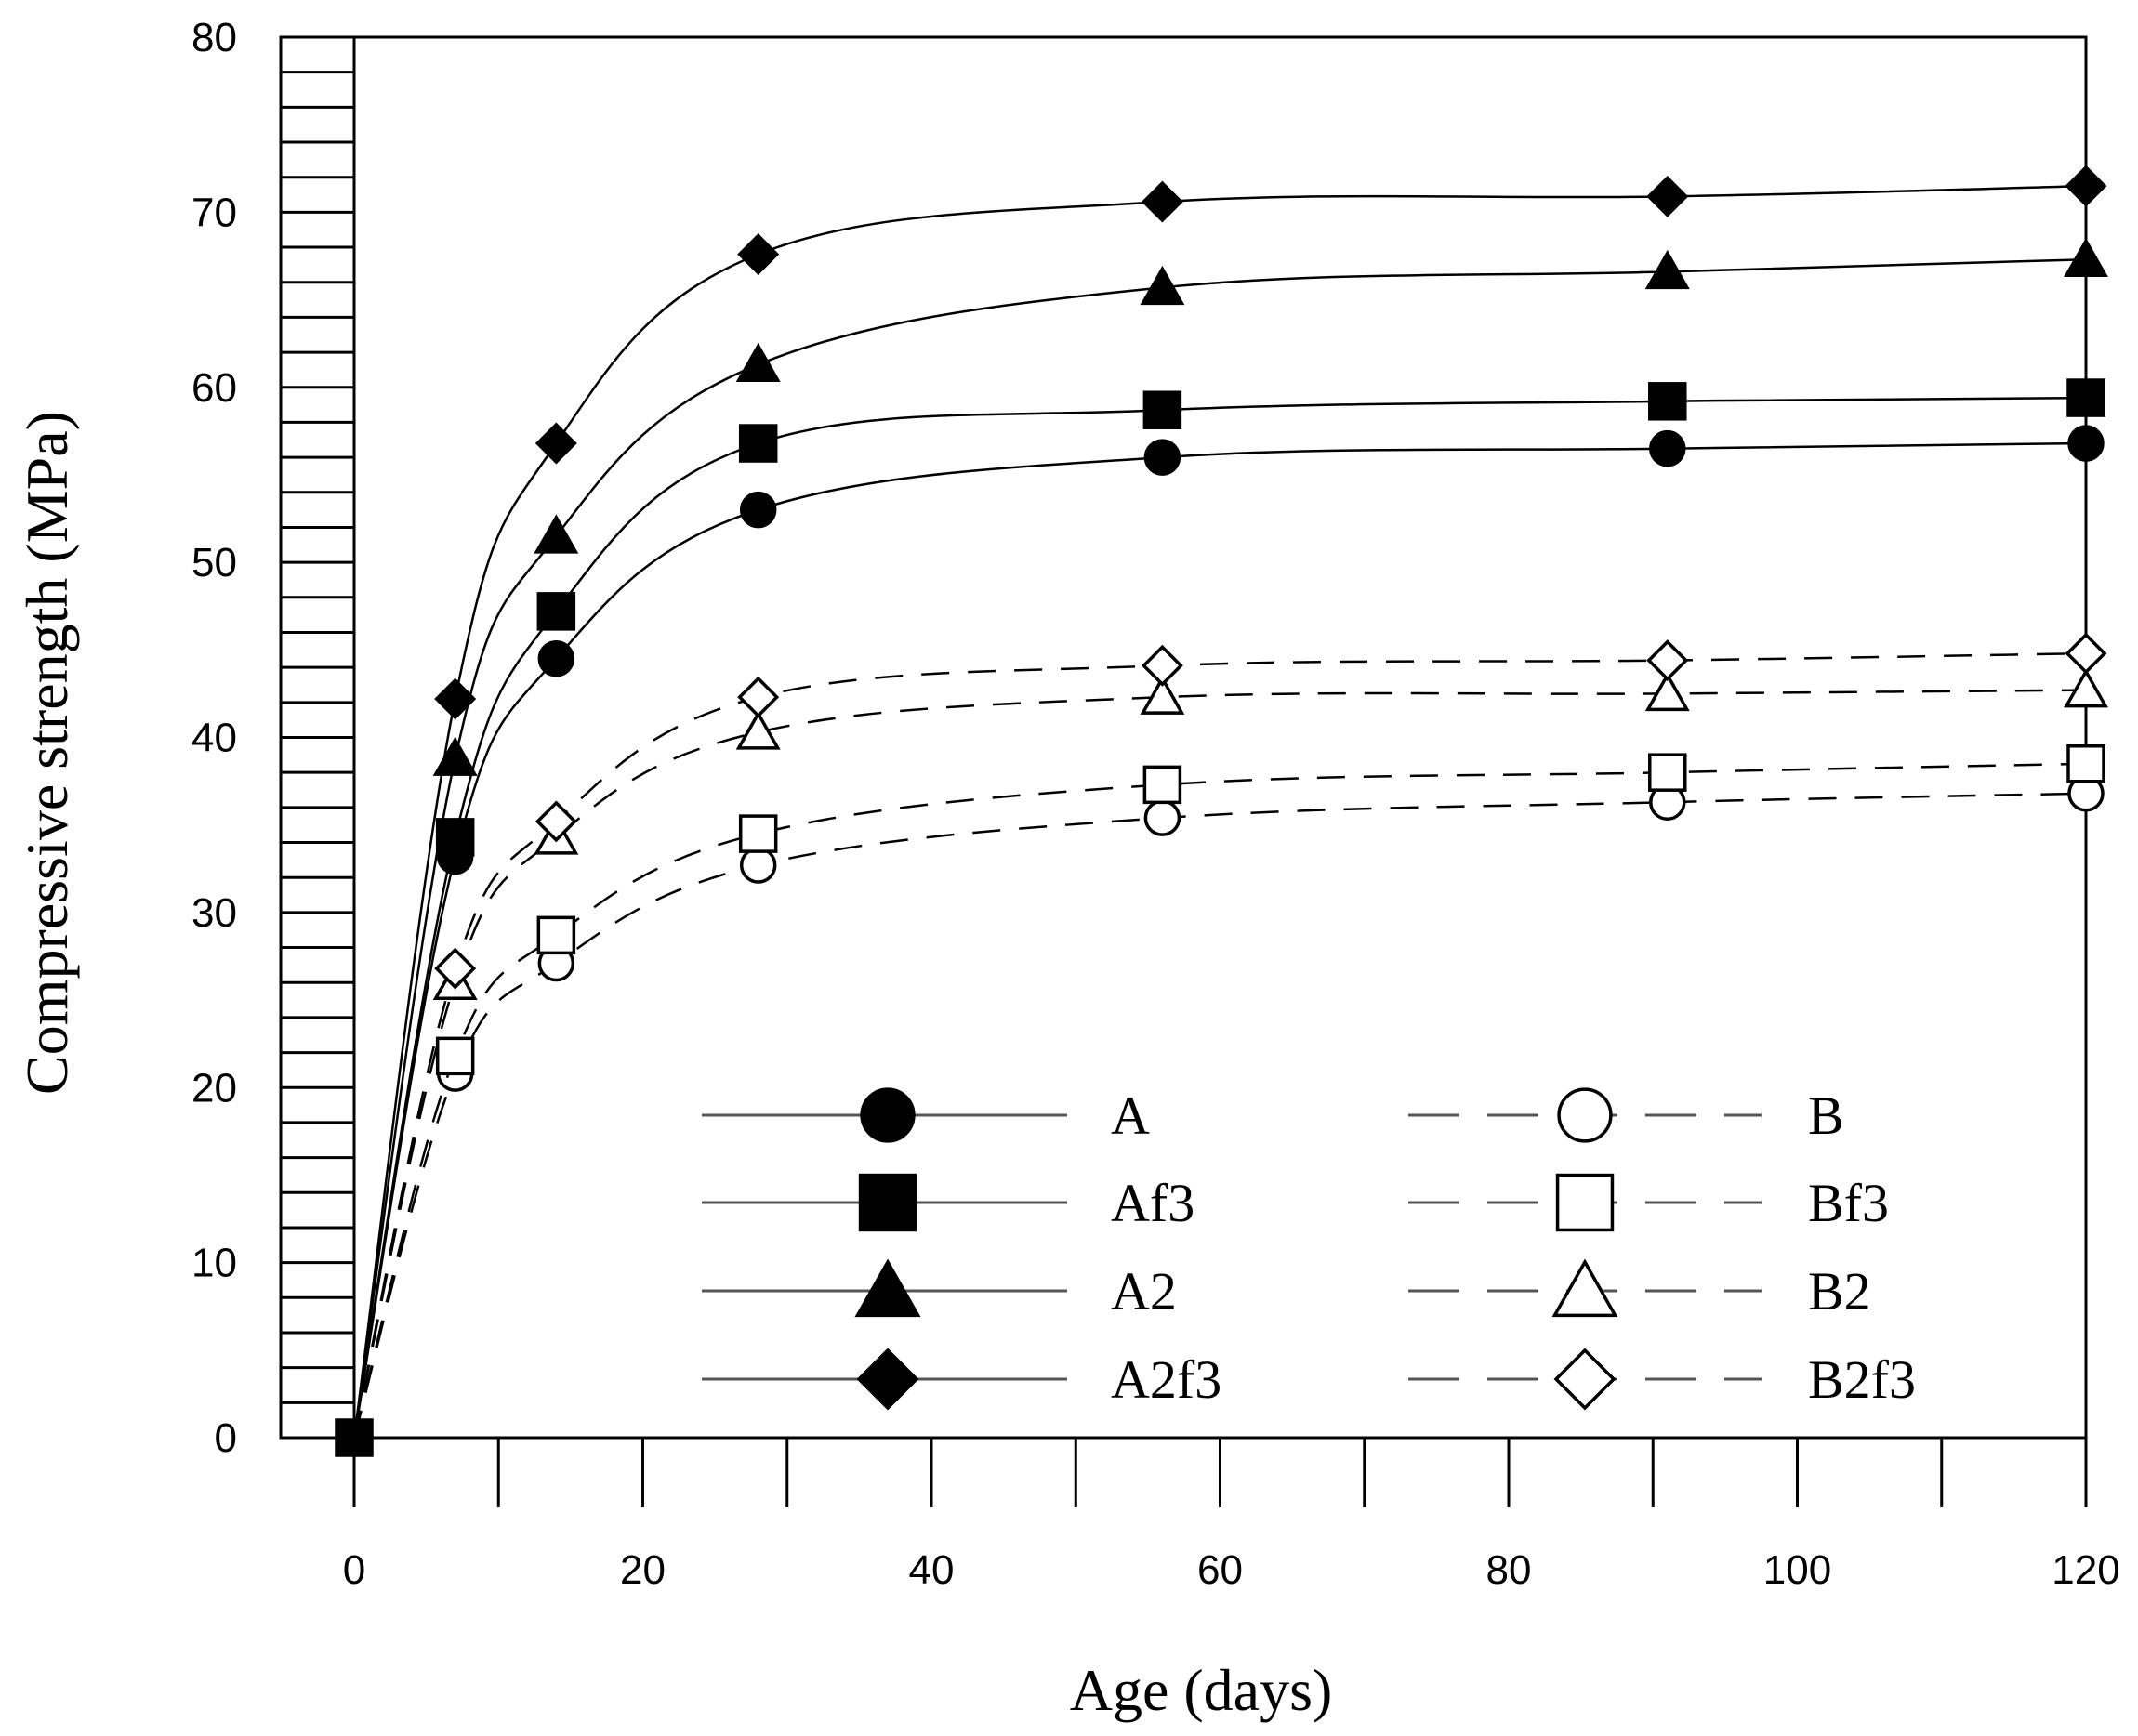  Describe the element at coordinates (948, 1203) in the screenshot. I see `legend-item-Af3: Af3` at that location.